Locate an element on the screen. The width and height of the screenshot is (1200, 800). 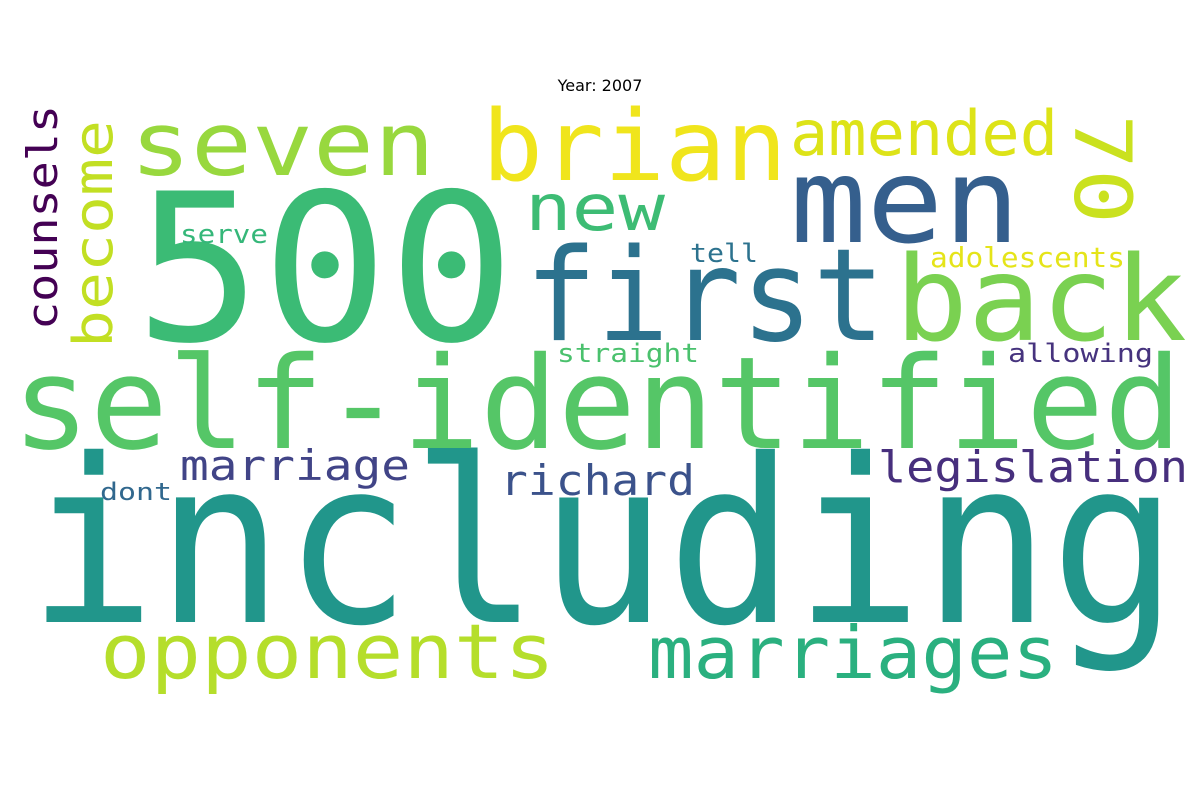
word-first: first is located at coordinates (705, 296).